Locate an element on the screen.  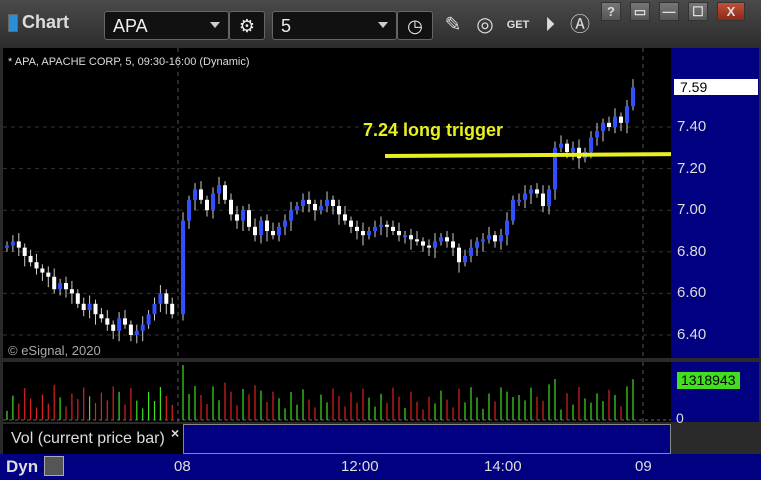
y-tick: 7.20 is located at coordinates (692, 168).